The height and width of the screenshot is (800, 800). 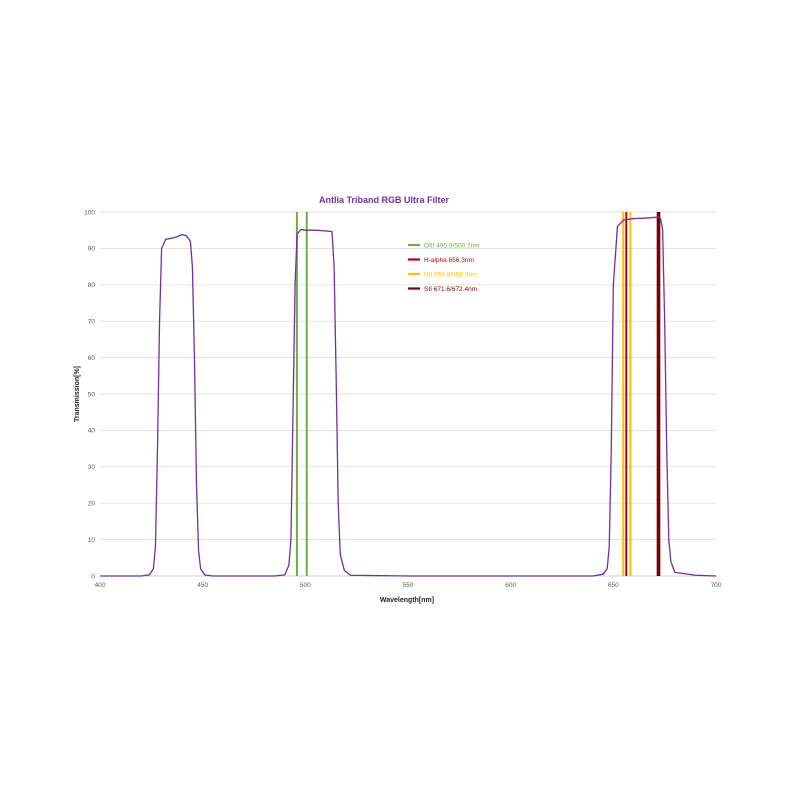 I want to click on y-tick-label: 100, so click(x=89, y=212).